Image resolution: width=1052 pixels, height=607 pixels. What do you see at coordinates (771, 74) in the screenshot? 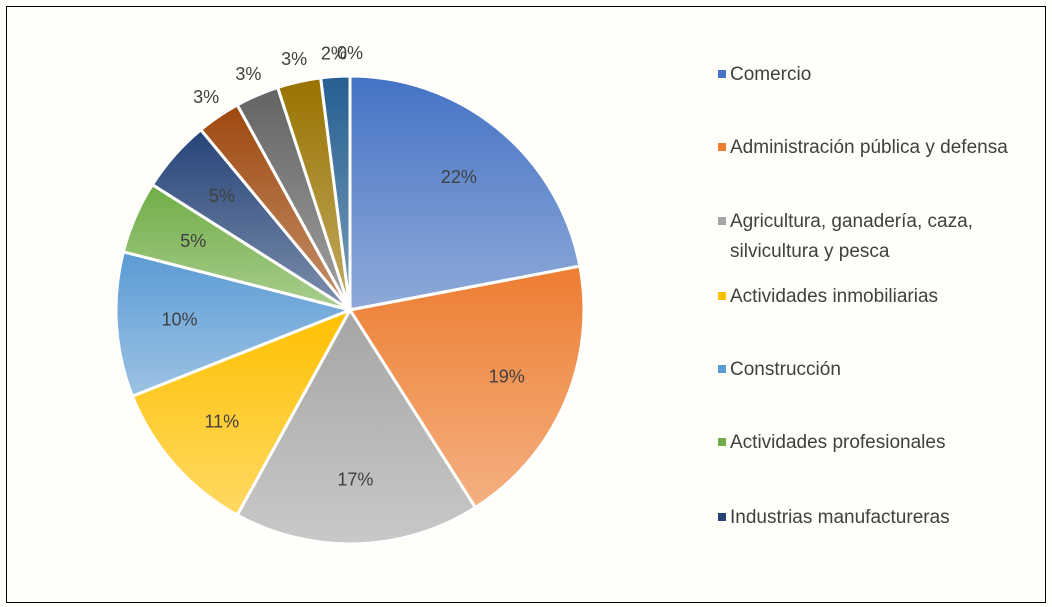
I see `legend-label: Comercio` at bounding box center [771, 74].